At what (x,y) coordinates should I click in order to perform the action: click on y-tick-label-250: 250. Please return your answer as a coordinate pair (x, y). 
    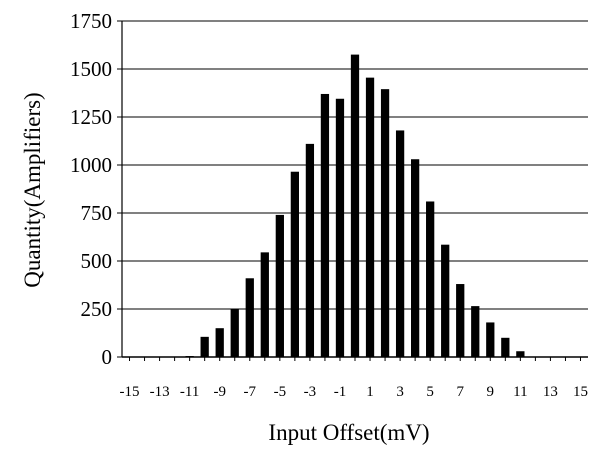
    Looking at the image, I should click on (97, 309).